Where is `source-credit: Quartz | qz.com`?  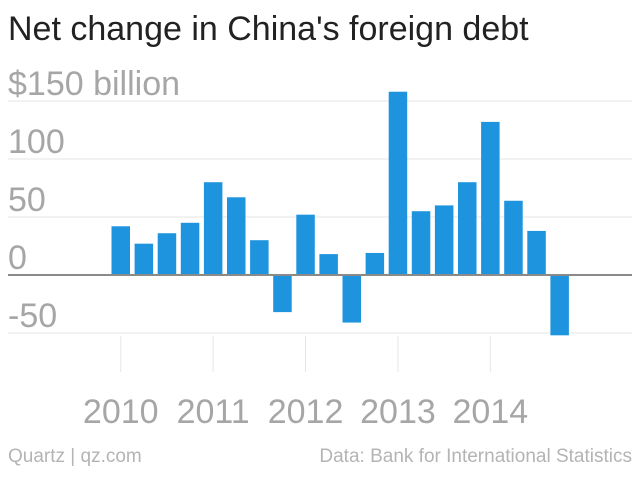 source-credit: Quartz | qz.com is located at coordinates (75, 456).